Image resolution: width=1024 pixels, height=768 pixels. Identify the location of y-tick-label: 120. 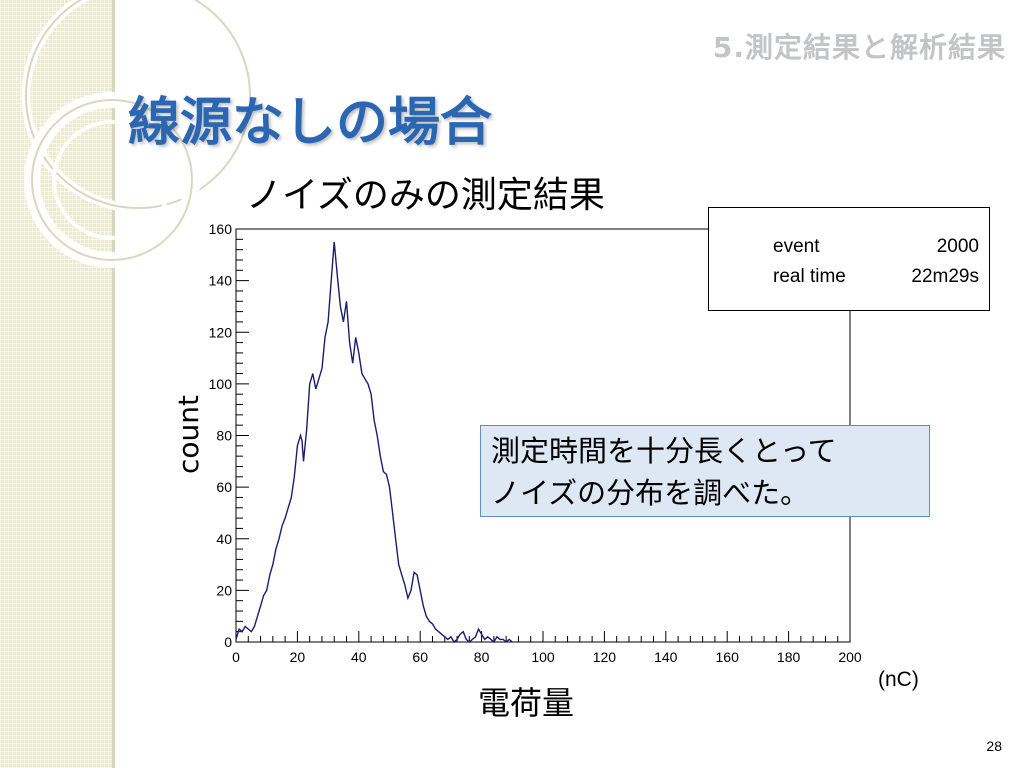
(221, 332).